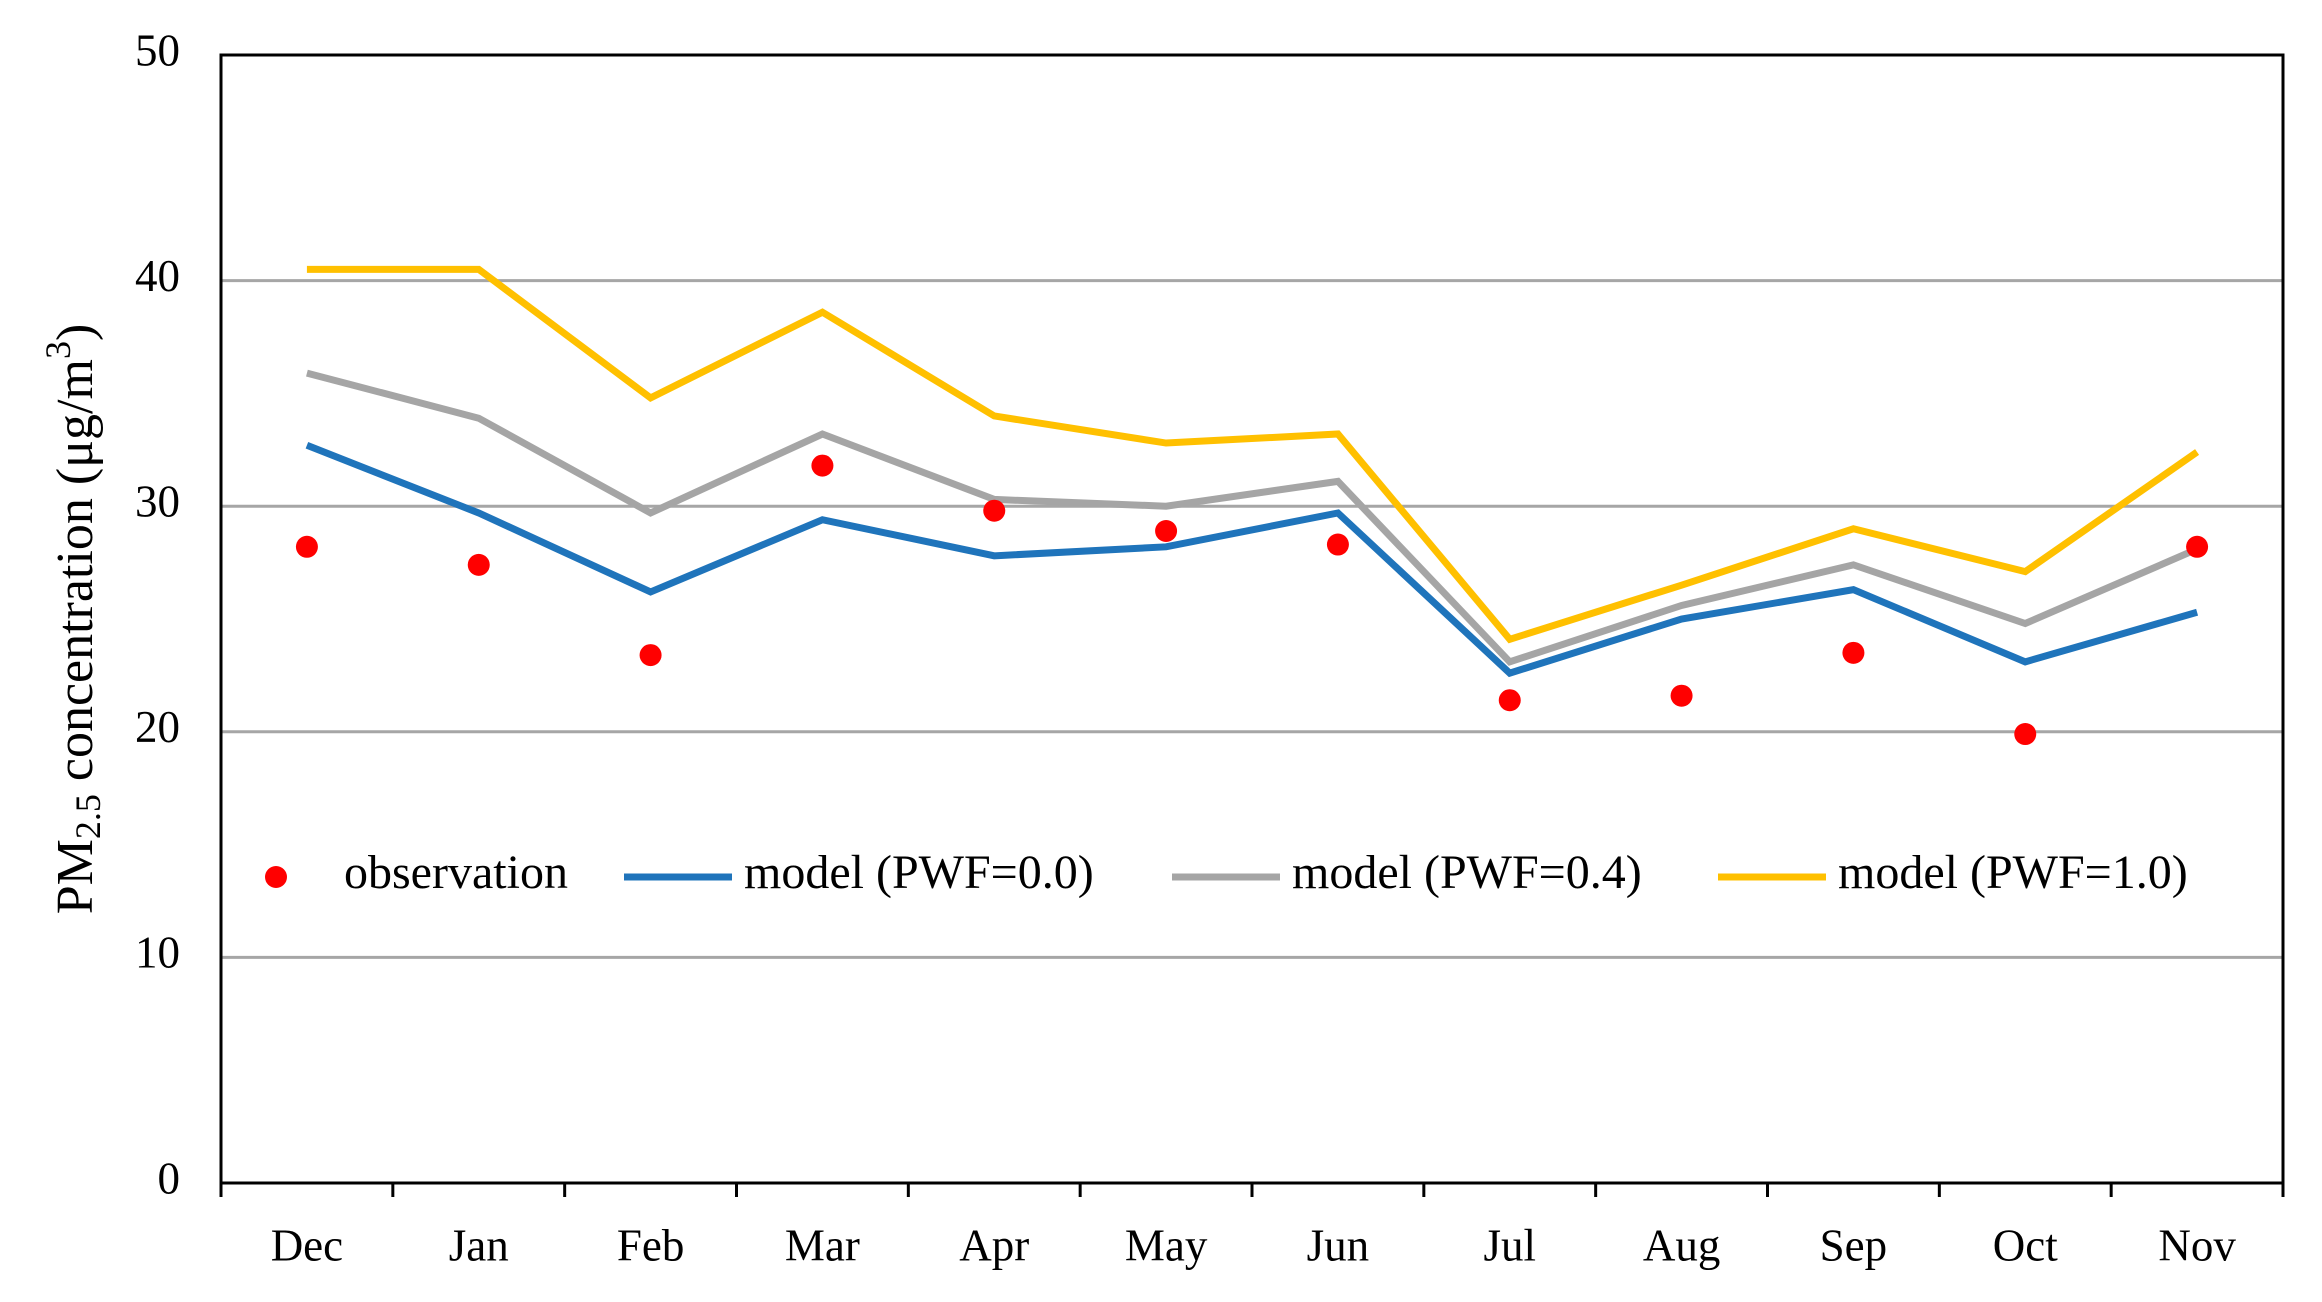 The width and height of the screenshot is (2322, 1302). Describe the element at coordinates (1509, 1245) in the screenshot. I see `x-tick-label: Jul` at that location.